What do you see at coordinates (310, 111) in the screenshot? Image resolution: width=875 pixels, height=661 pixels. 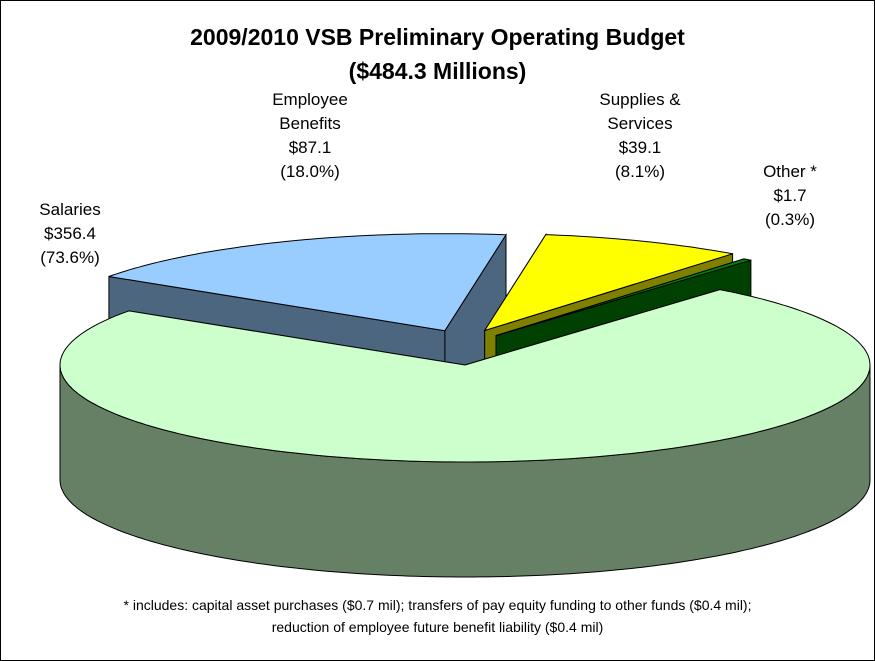 I see `category-label: Employee Benefits` at bounding box center [310, 111].